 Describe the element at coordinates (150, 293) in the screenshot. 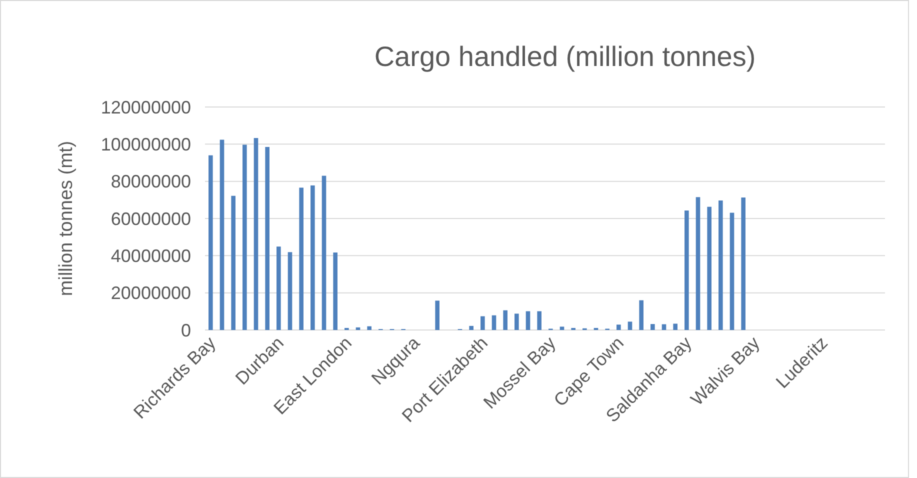

I see `y-tick-label: 20000000` at that location.